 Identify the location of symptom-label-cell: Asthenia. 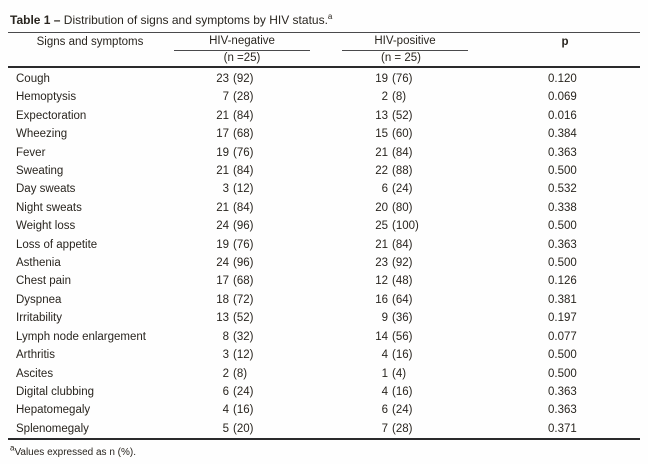
(38, 263).